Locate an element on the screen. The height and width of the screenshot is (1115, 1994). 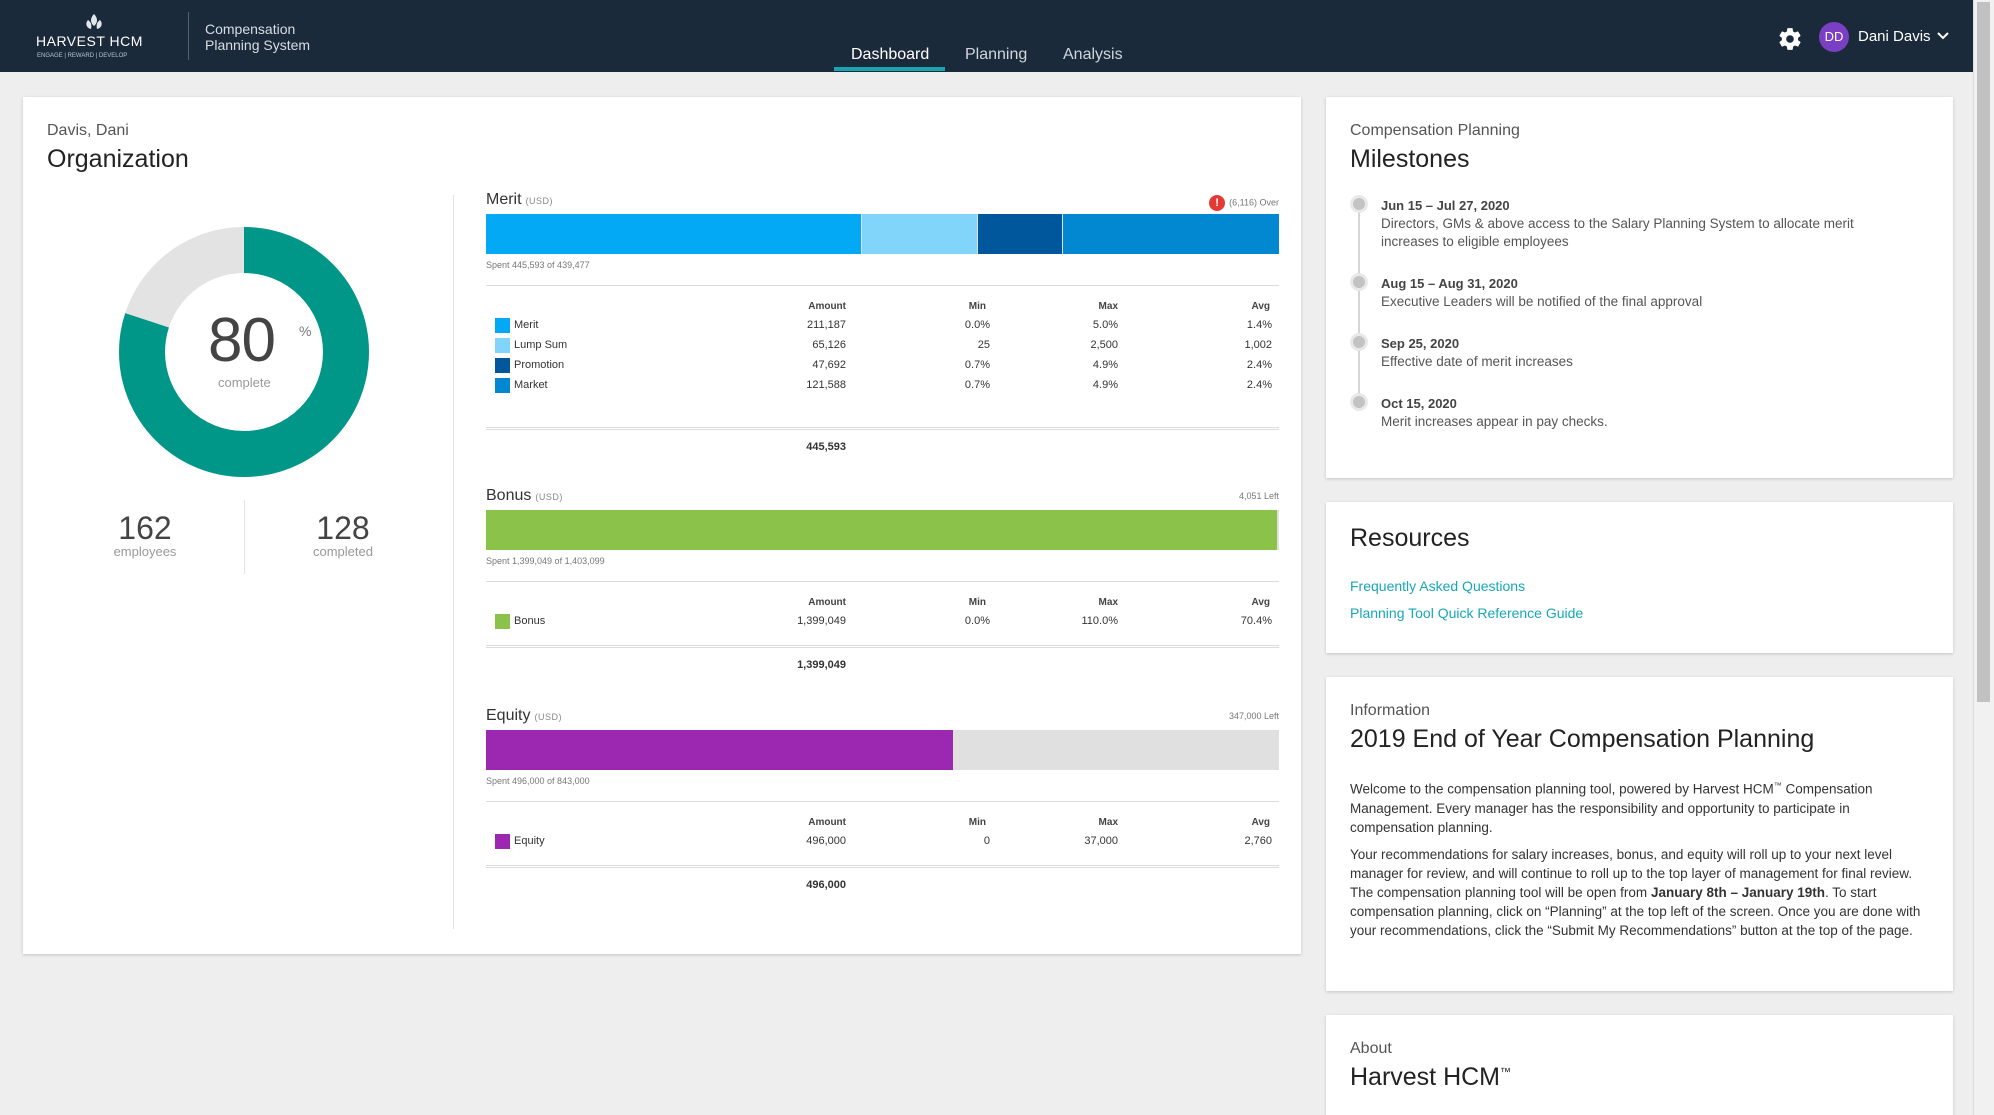
information-eyebrow: Information is located at coordinates (1390, 710).